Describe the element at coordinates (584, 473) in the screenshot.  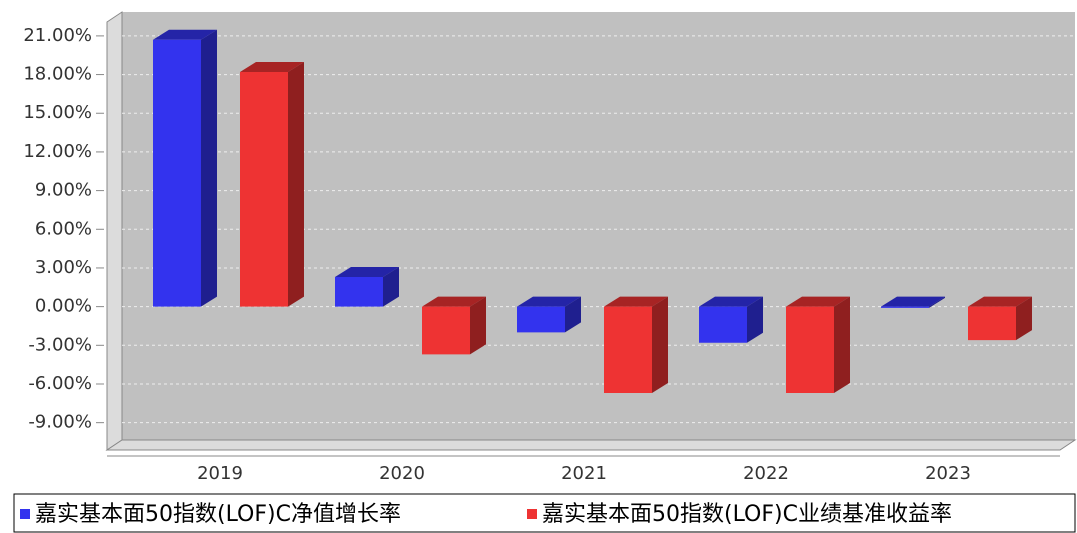
I see `x-tick-label: 2021` at that location.